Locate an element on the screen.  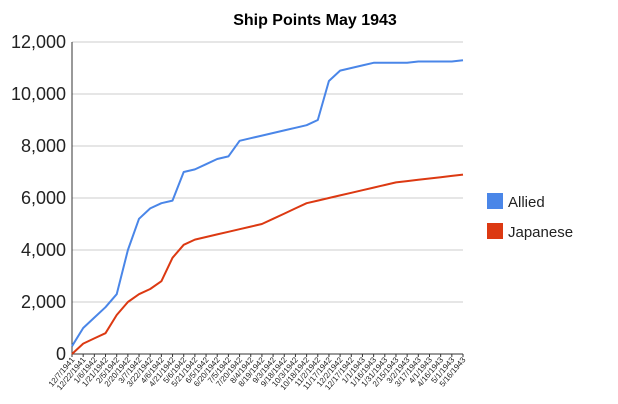
y-tick-label: 12,000 is located at coordinates (38, 42).